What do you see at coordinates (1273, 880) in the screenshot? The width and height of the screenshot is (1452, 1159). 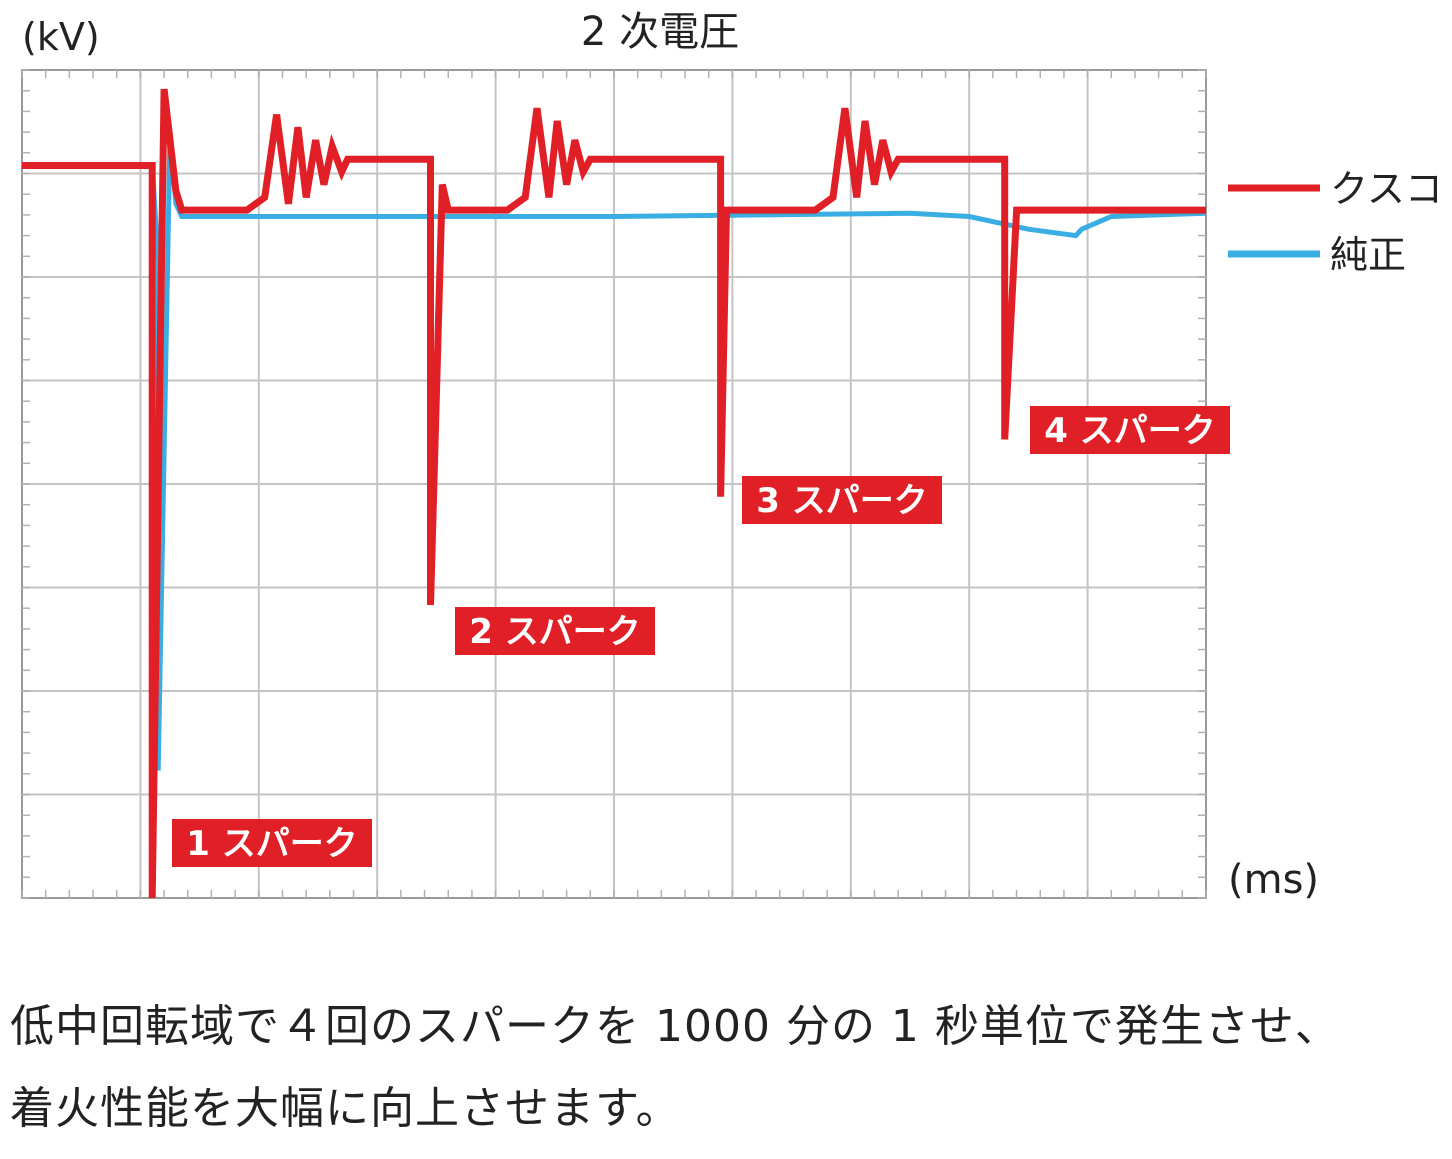 I see `x-axis-label: (ms)` at bounding box center [1273, 880].